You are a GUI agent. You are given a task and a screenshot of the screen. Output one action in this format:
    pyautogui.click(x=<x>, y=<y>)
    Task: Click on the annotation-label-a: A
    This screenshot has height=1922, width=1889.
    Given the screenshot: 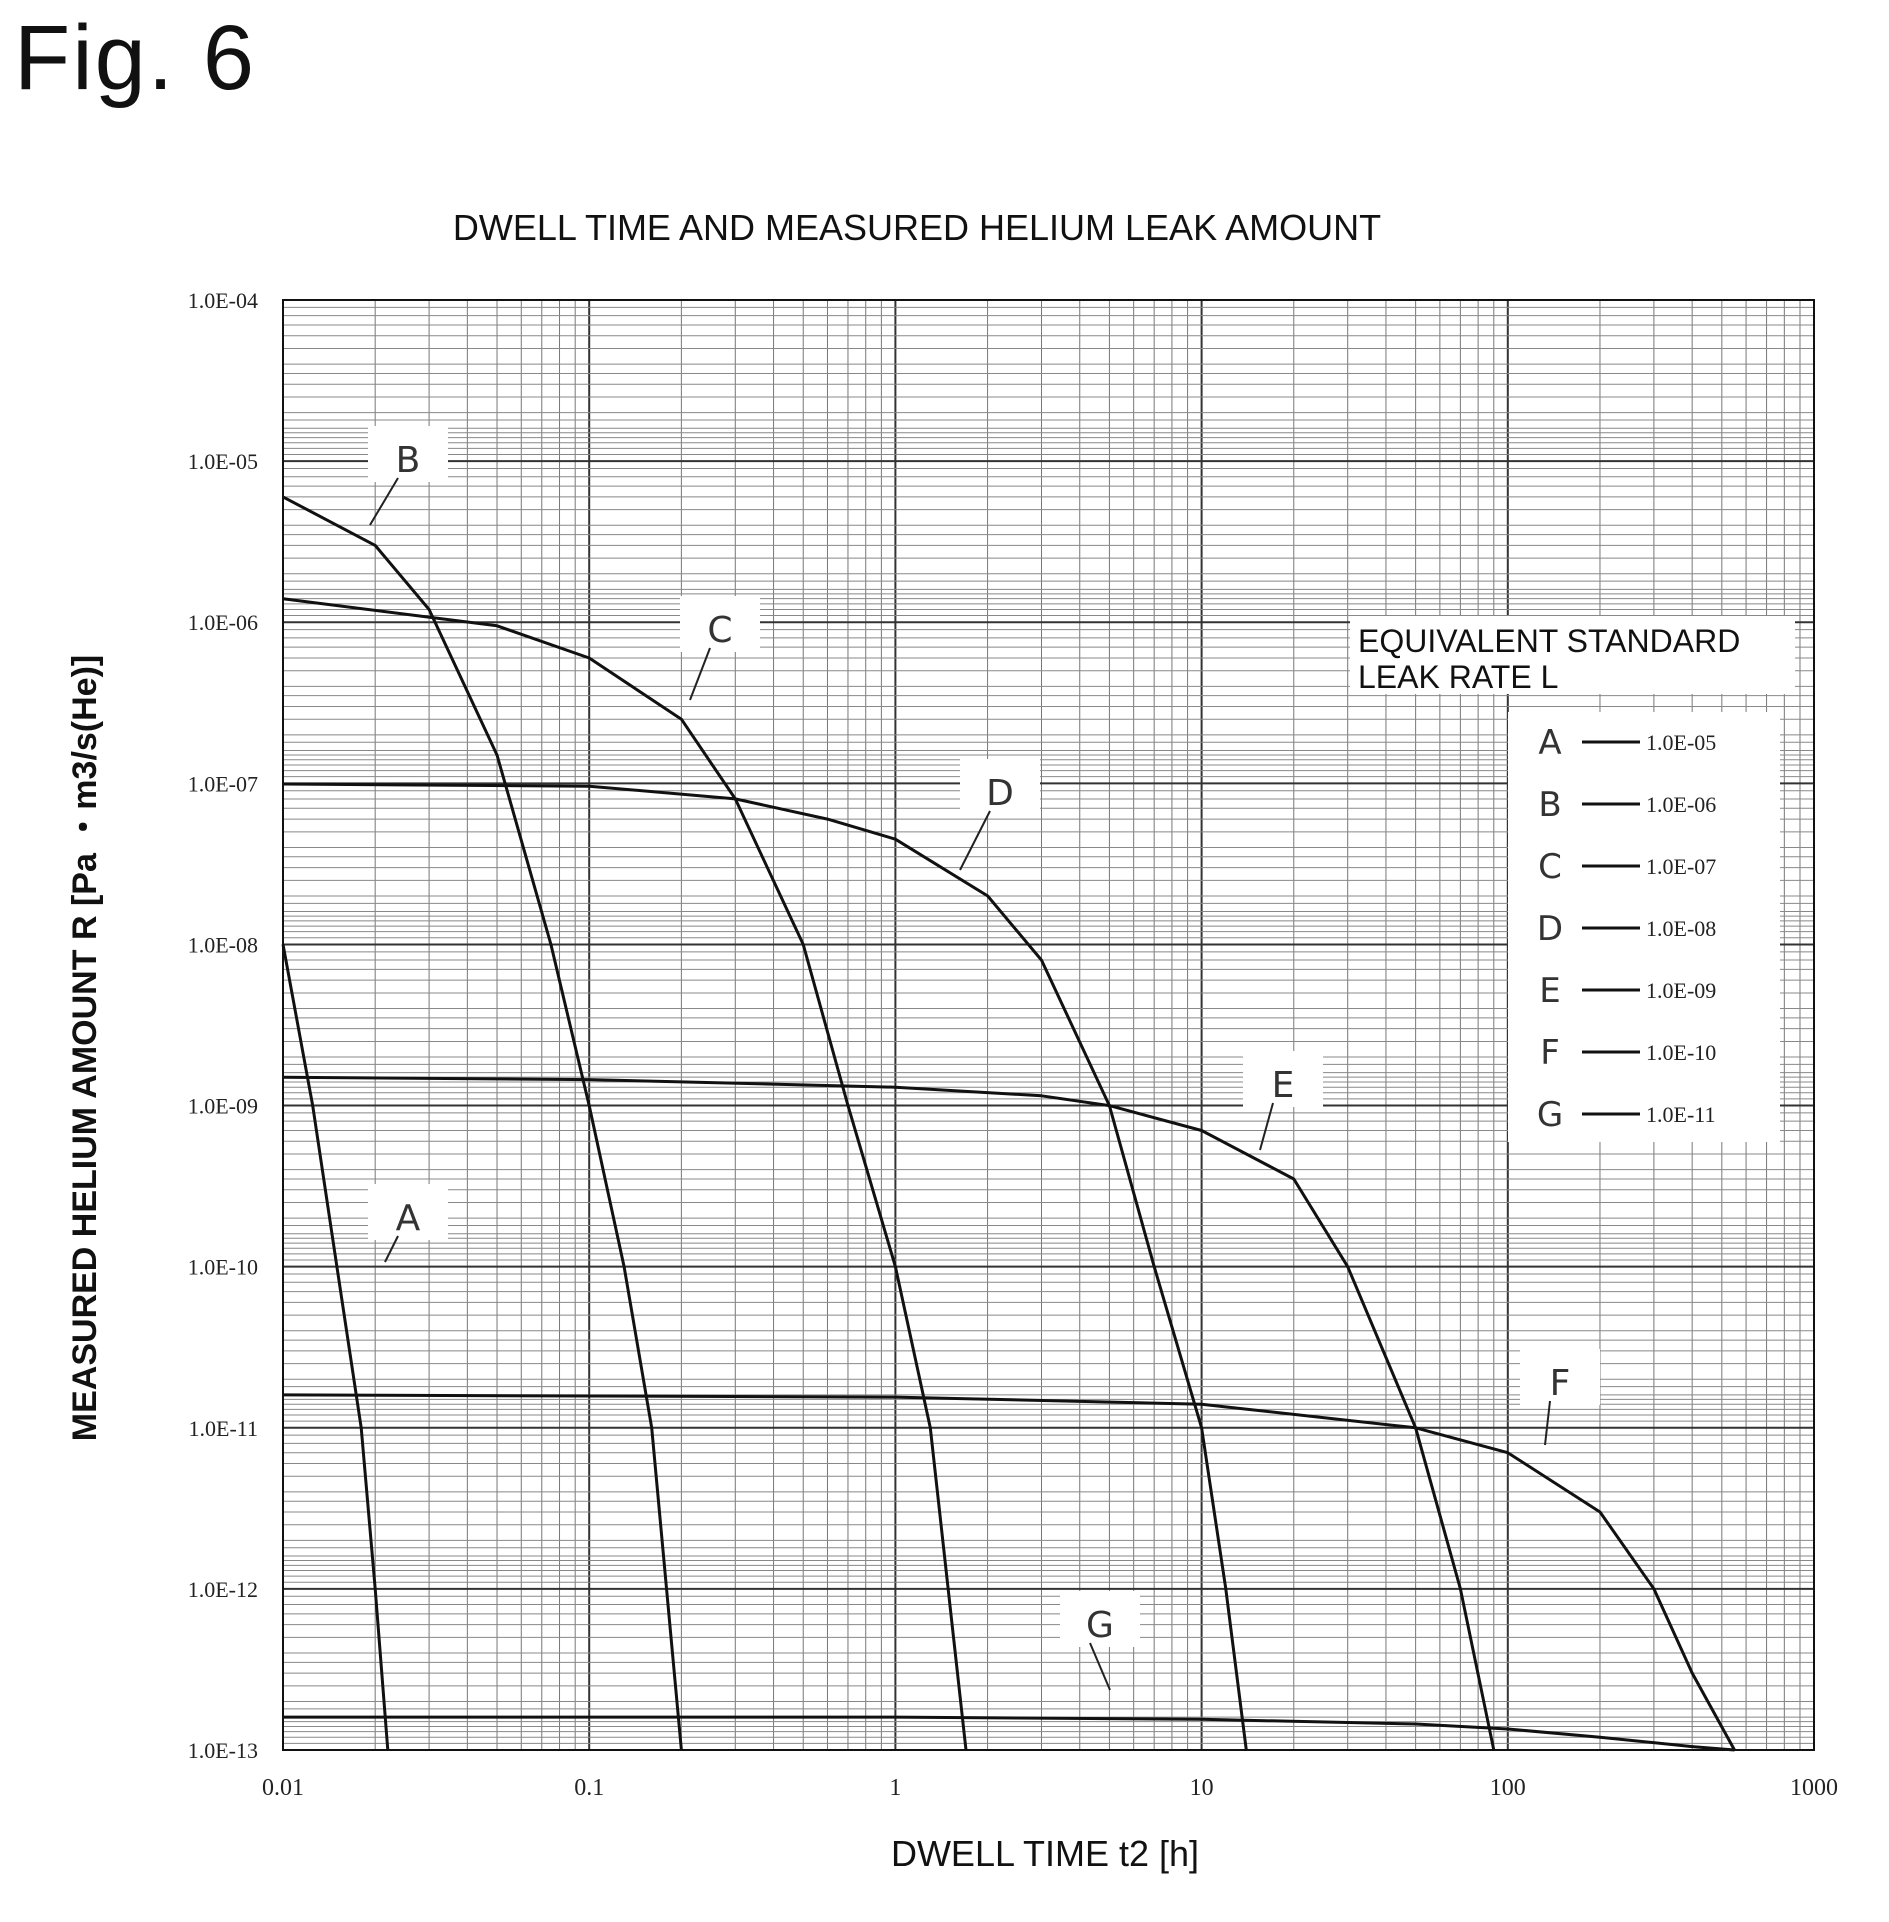 What is the action you would take?
    pyautogui.click(x=408, y=1218)
    